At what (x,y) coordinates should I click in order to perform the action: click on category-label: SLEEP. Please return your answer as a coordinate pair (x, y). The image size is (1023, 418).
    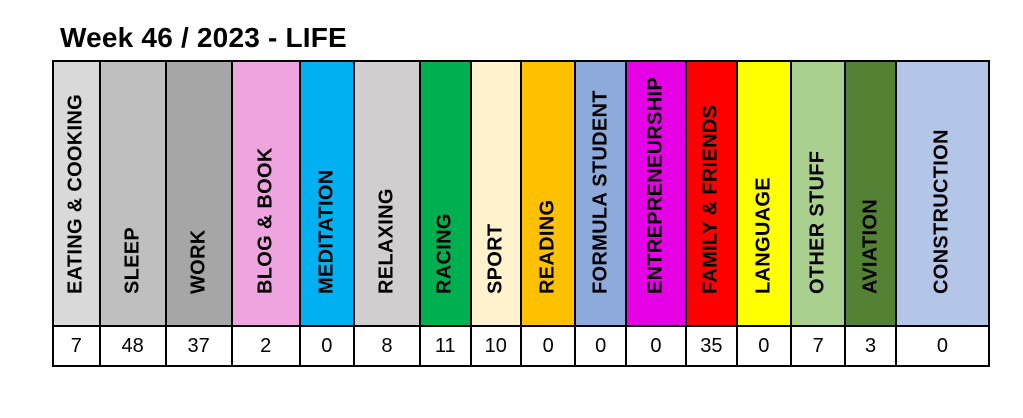
    Looking at the image, I should click on (132, 260).